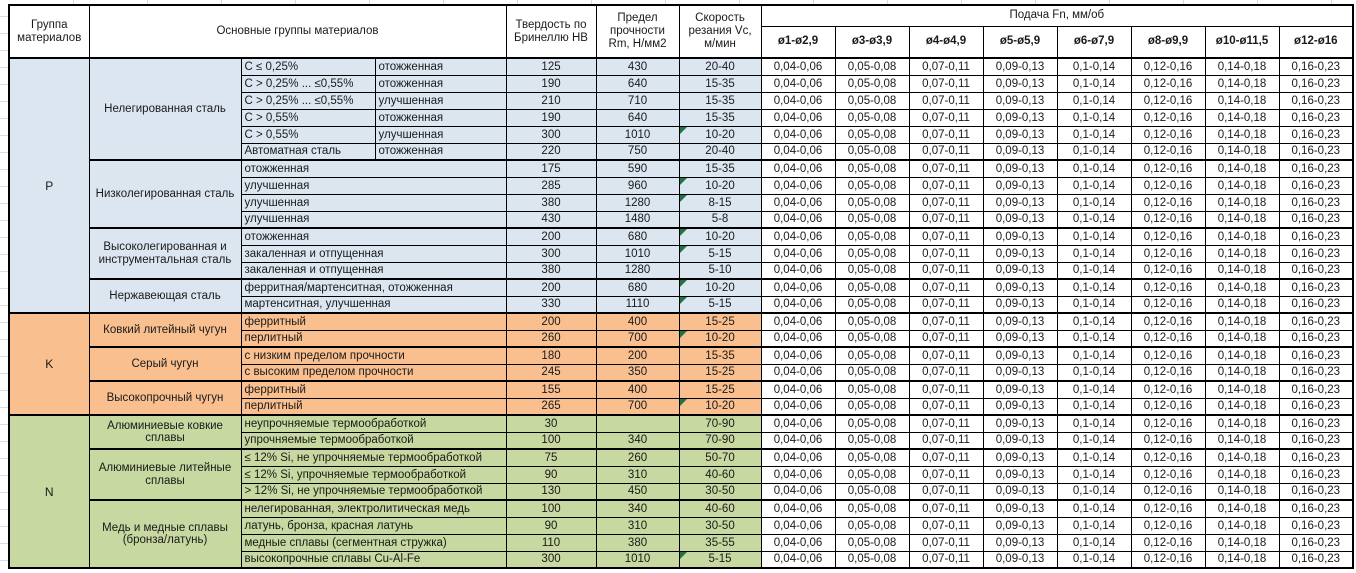  I want to click on material-description-cell: высокопрочные сплавы Cu-Al-Fe, so click(373, 559).